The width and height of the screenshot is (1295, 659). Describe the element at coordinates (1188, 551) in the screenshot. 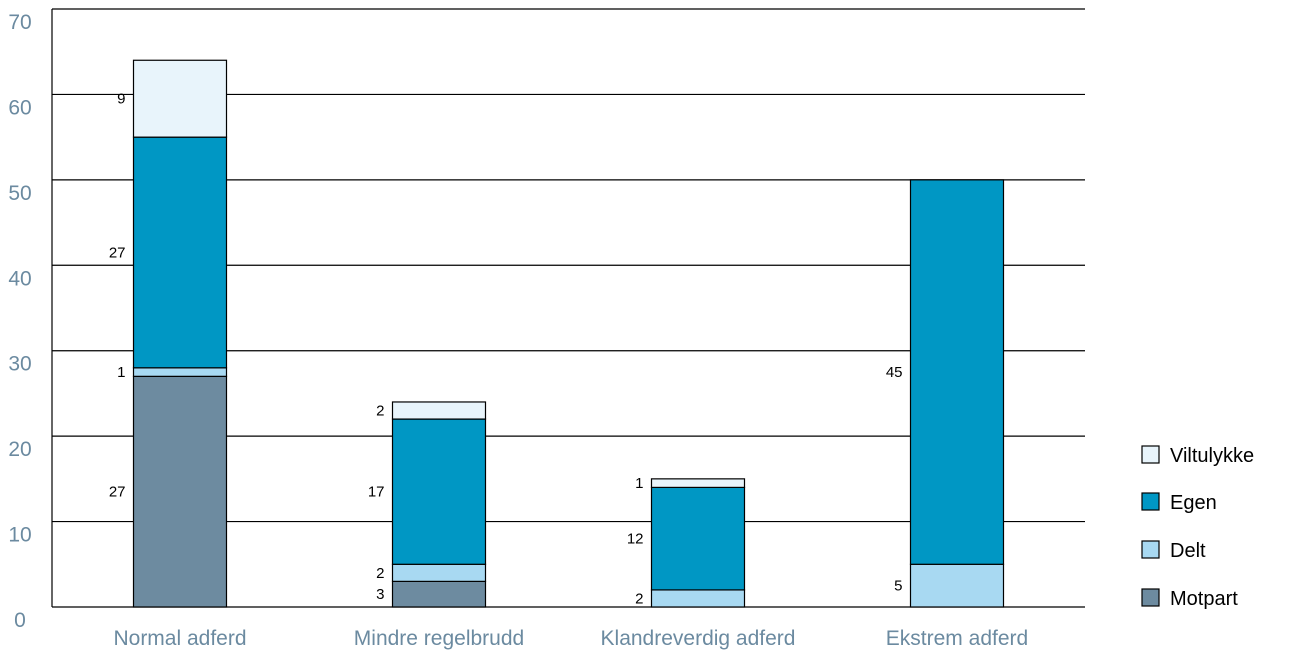

I see `legend-label-delt: Delt` at that location.